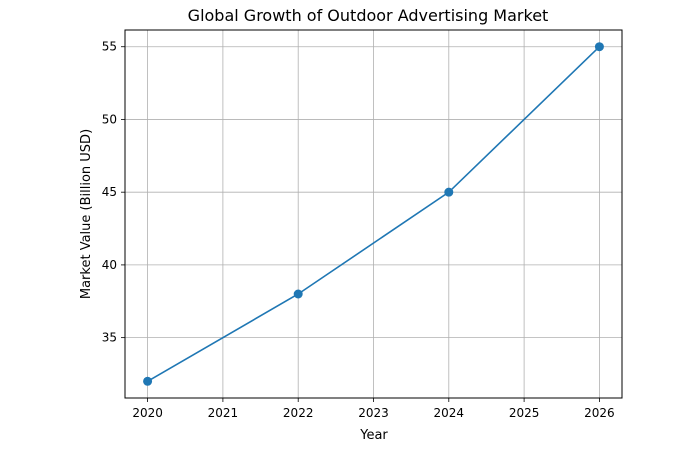  What do you see at coordinates (298, 413) in the screenshot?
I see `x-tick-label: 2022` at bounding box center [298, 413].